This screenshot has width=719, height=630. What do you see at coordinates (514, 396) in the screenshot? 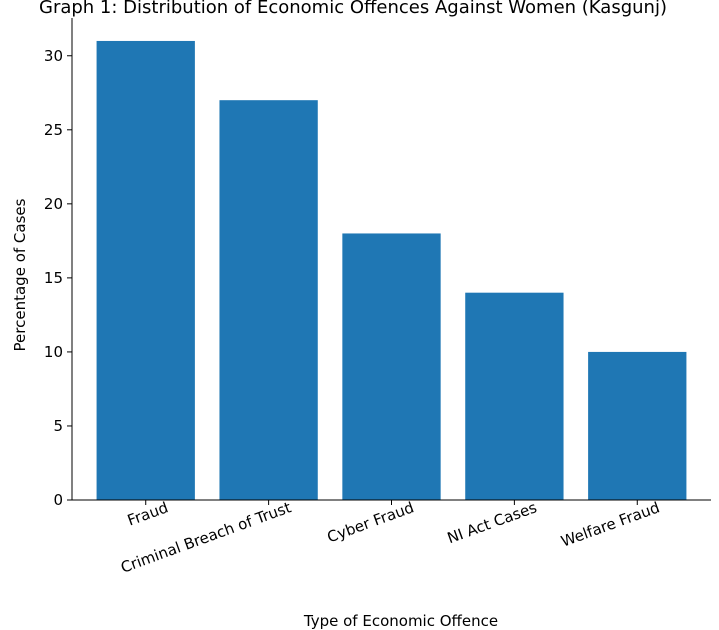
I see `bar-ni-act-cases` at bounding box center [514, 396].